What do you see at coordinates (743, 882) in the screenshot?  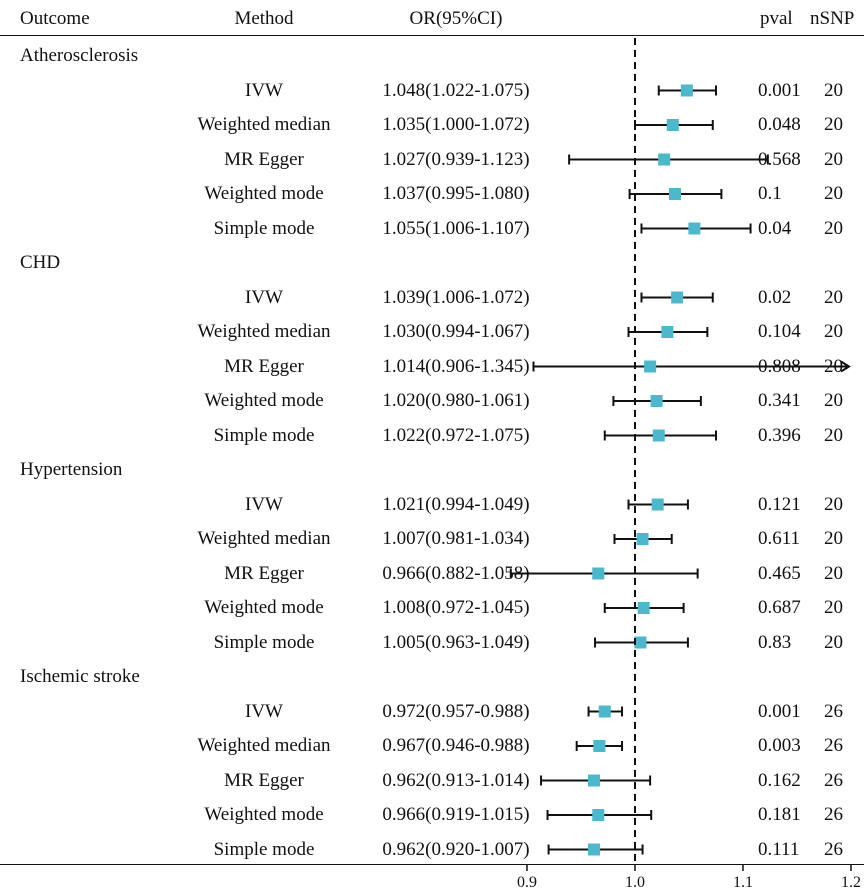 I see `x-tick-label: 1.1` at bounding box center [743, 882].